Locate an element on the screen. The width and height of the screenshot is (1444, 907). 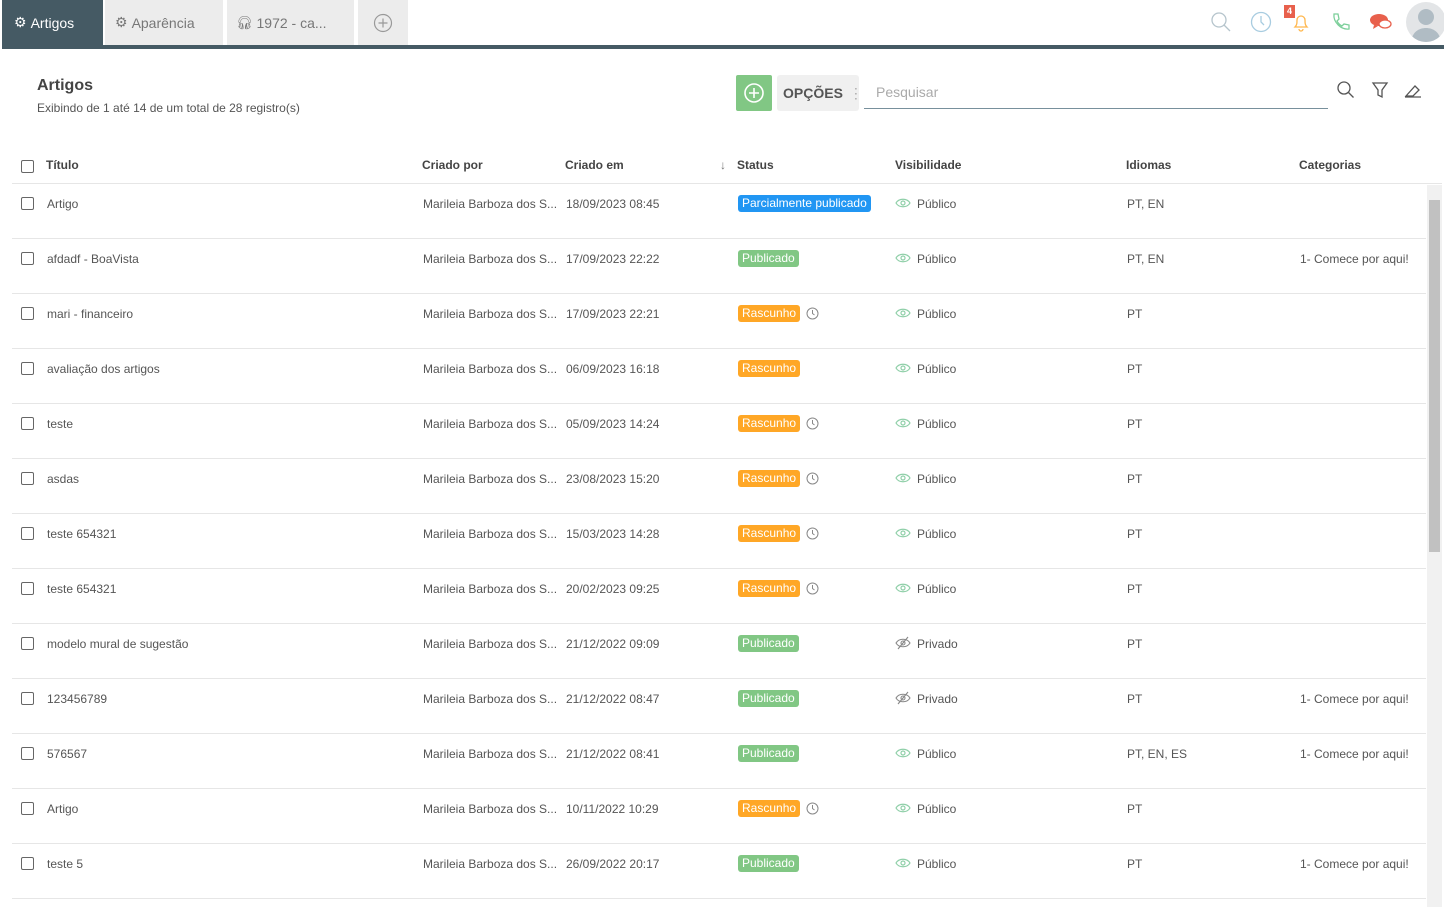
search-input is located at coordinates (1096, 92).